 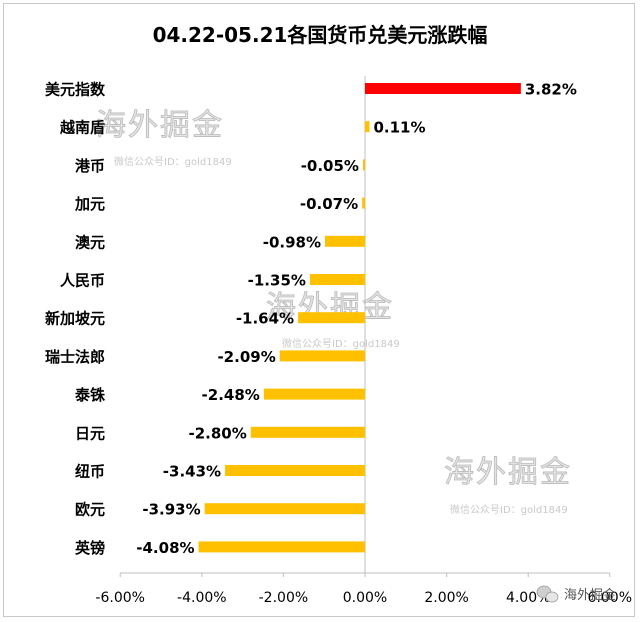 What do you see at coordinates (610, 598) in the screenshot?
I see `x-tick-label: 6.00%` at bounding box center [610, 598].